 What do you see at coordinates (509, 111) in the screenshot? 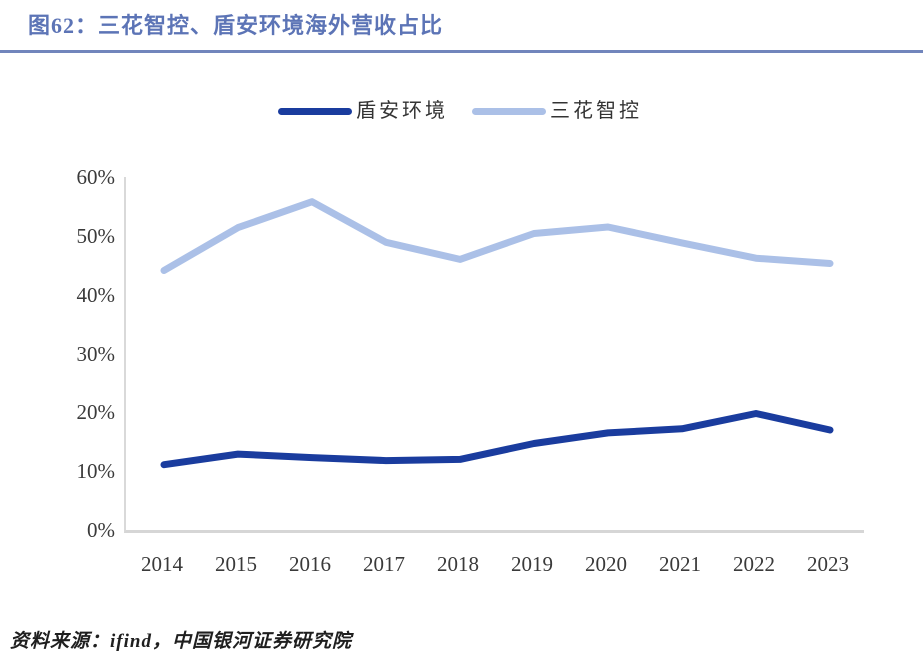
I see `legend-swatch-sanhua` at bounding box center [509, 111].